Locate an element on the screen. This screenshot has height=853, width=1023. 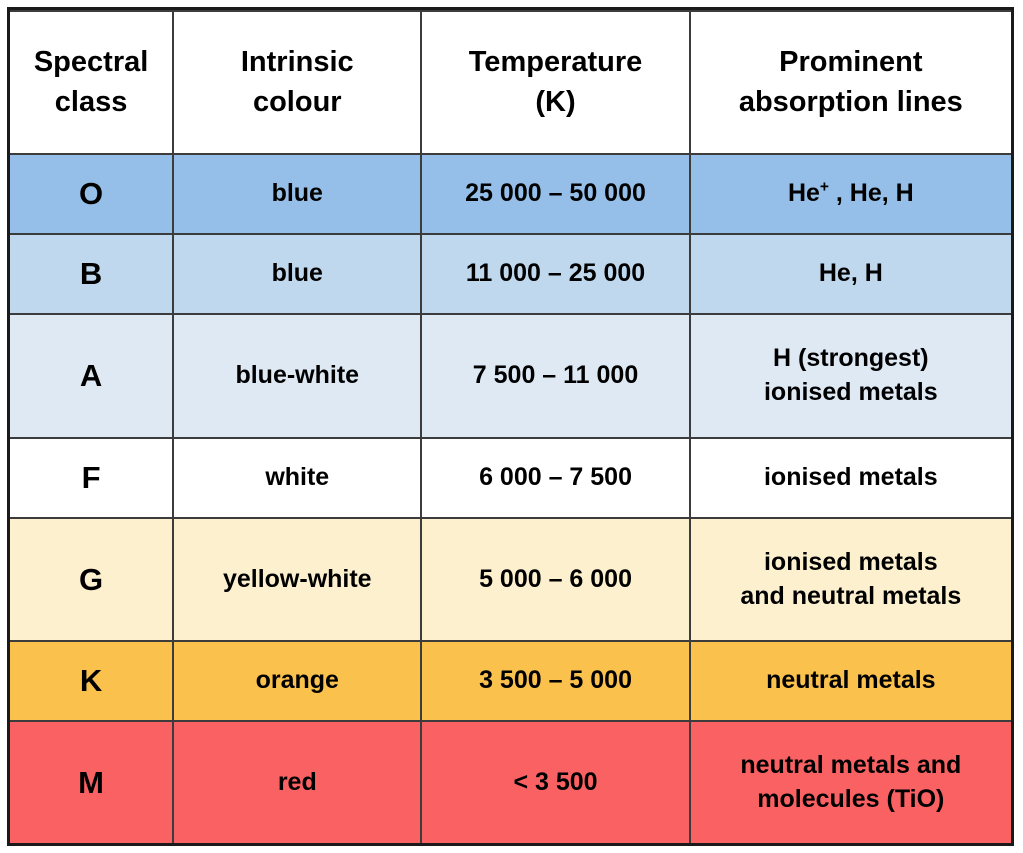
cell-absorption-lines: He+ , He, H is located at coordinates (849, 194).